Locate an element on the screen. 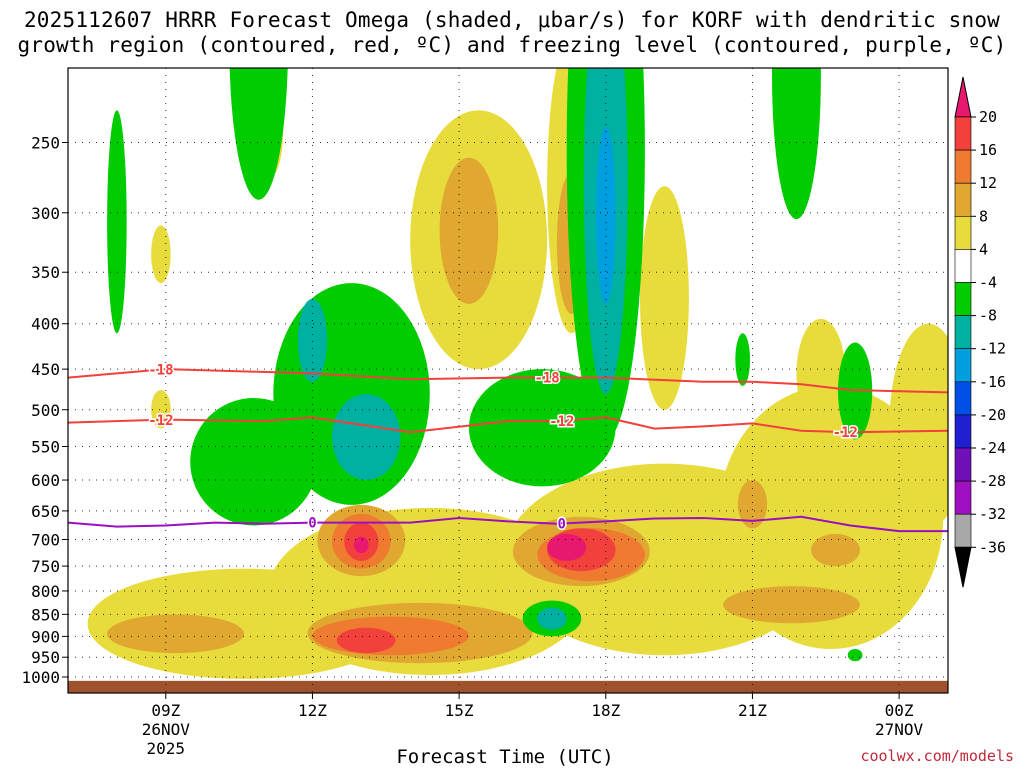 This screenshot has height=768, width=1024. y-tick-label-400: 400 is located at coordinates (45, 324).